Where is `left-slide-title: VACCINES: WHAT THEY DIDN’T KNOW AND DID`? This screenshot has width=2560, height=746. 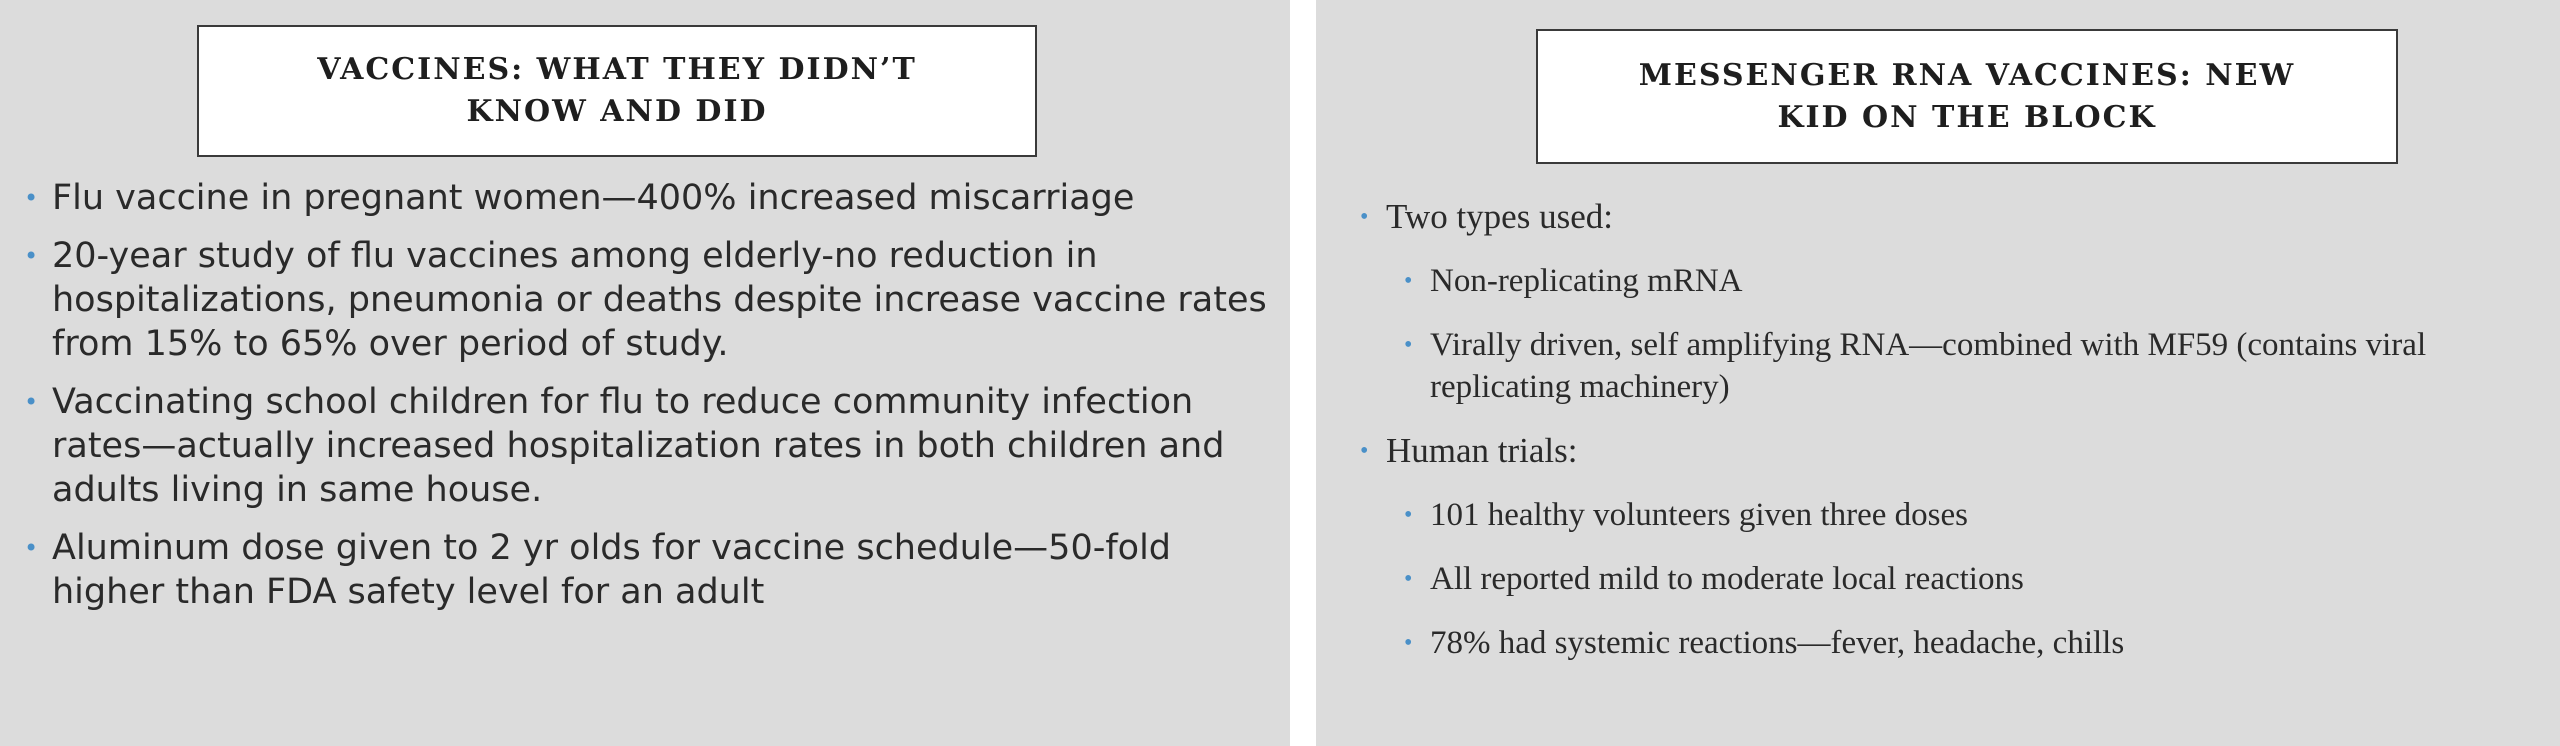 left-slide-title: VACCINES: WHAT THEY DIDN’T KNOW AND DID is located at coordinates (617, 90).